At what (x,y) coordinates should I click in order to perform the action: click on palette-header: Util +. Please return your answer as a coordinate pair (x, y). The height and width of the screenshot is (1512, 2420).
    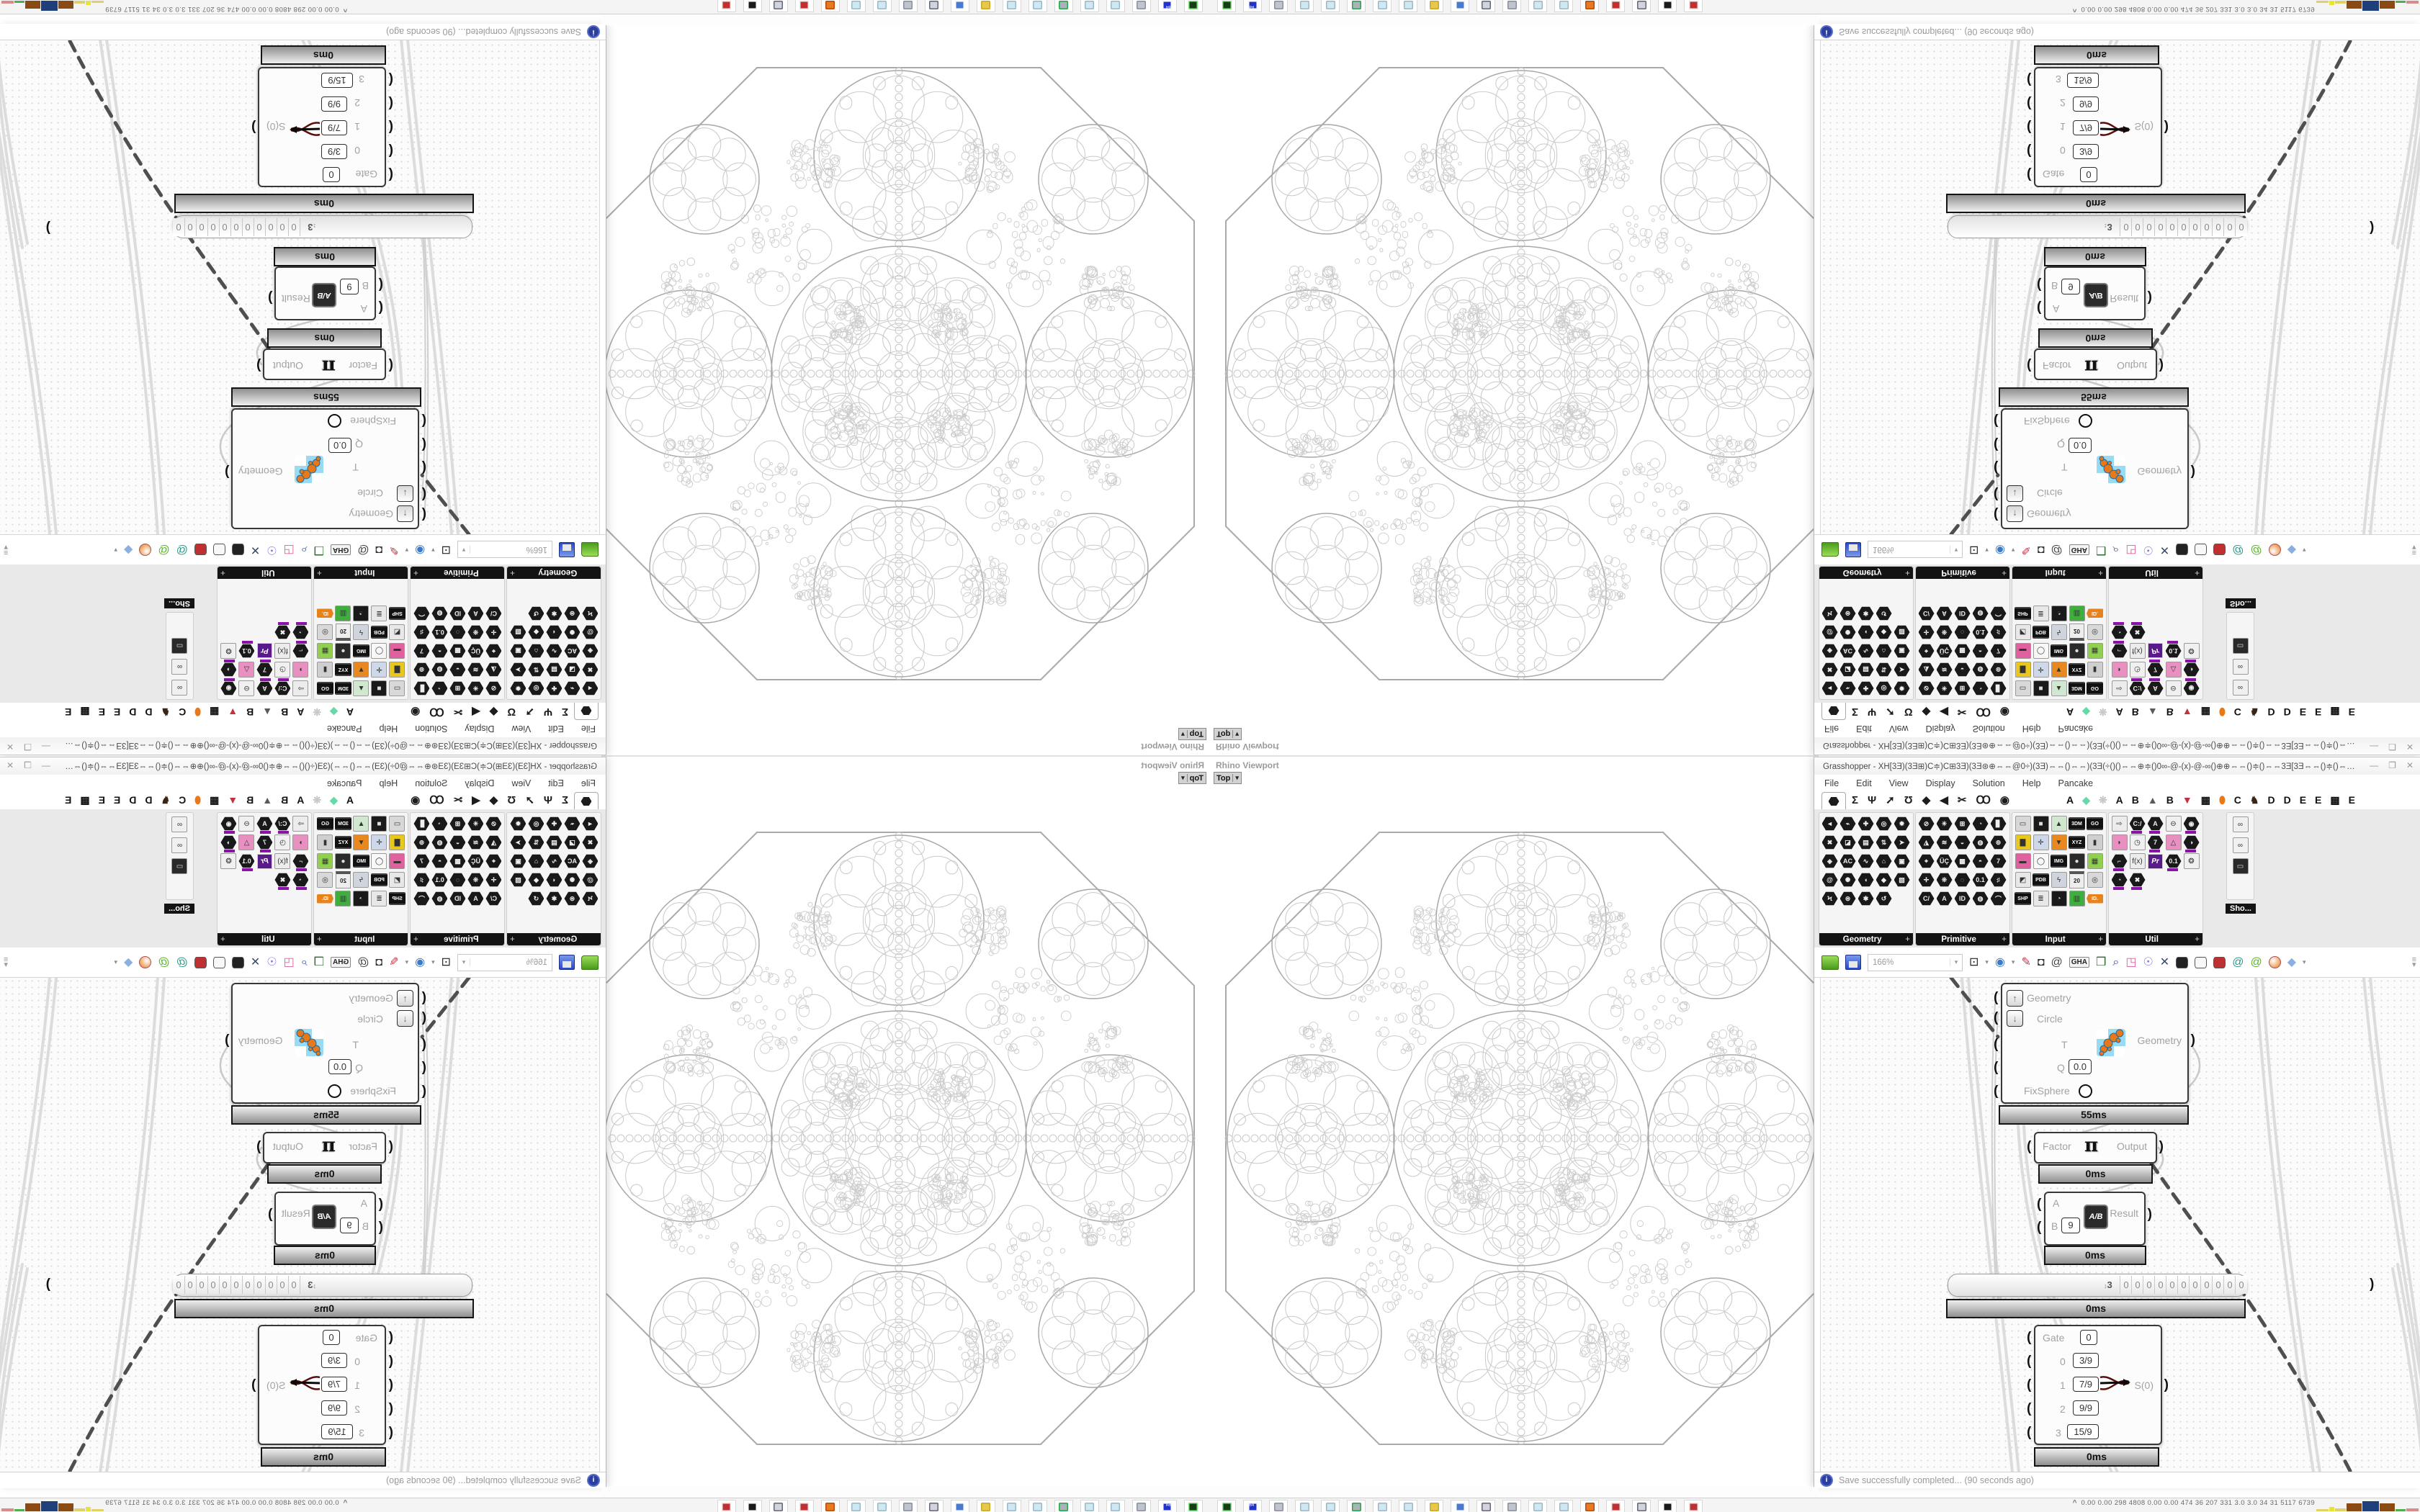
    Looking at the image, I should click on (264, 573).